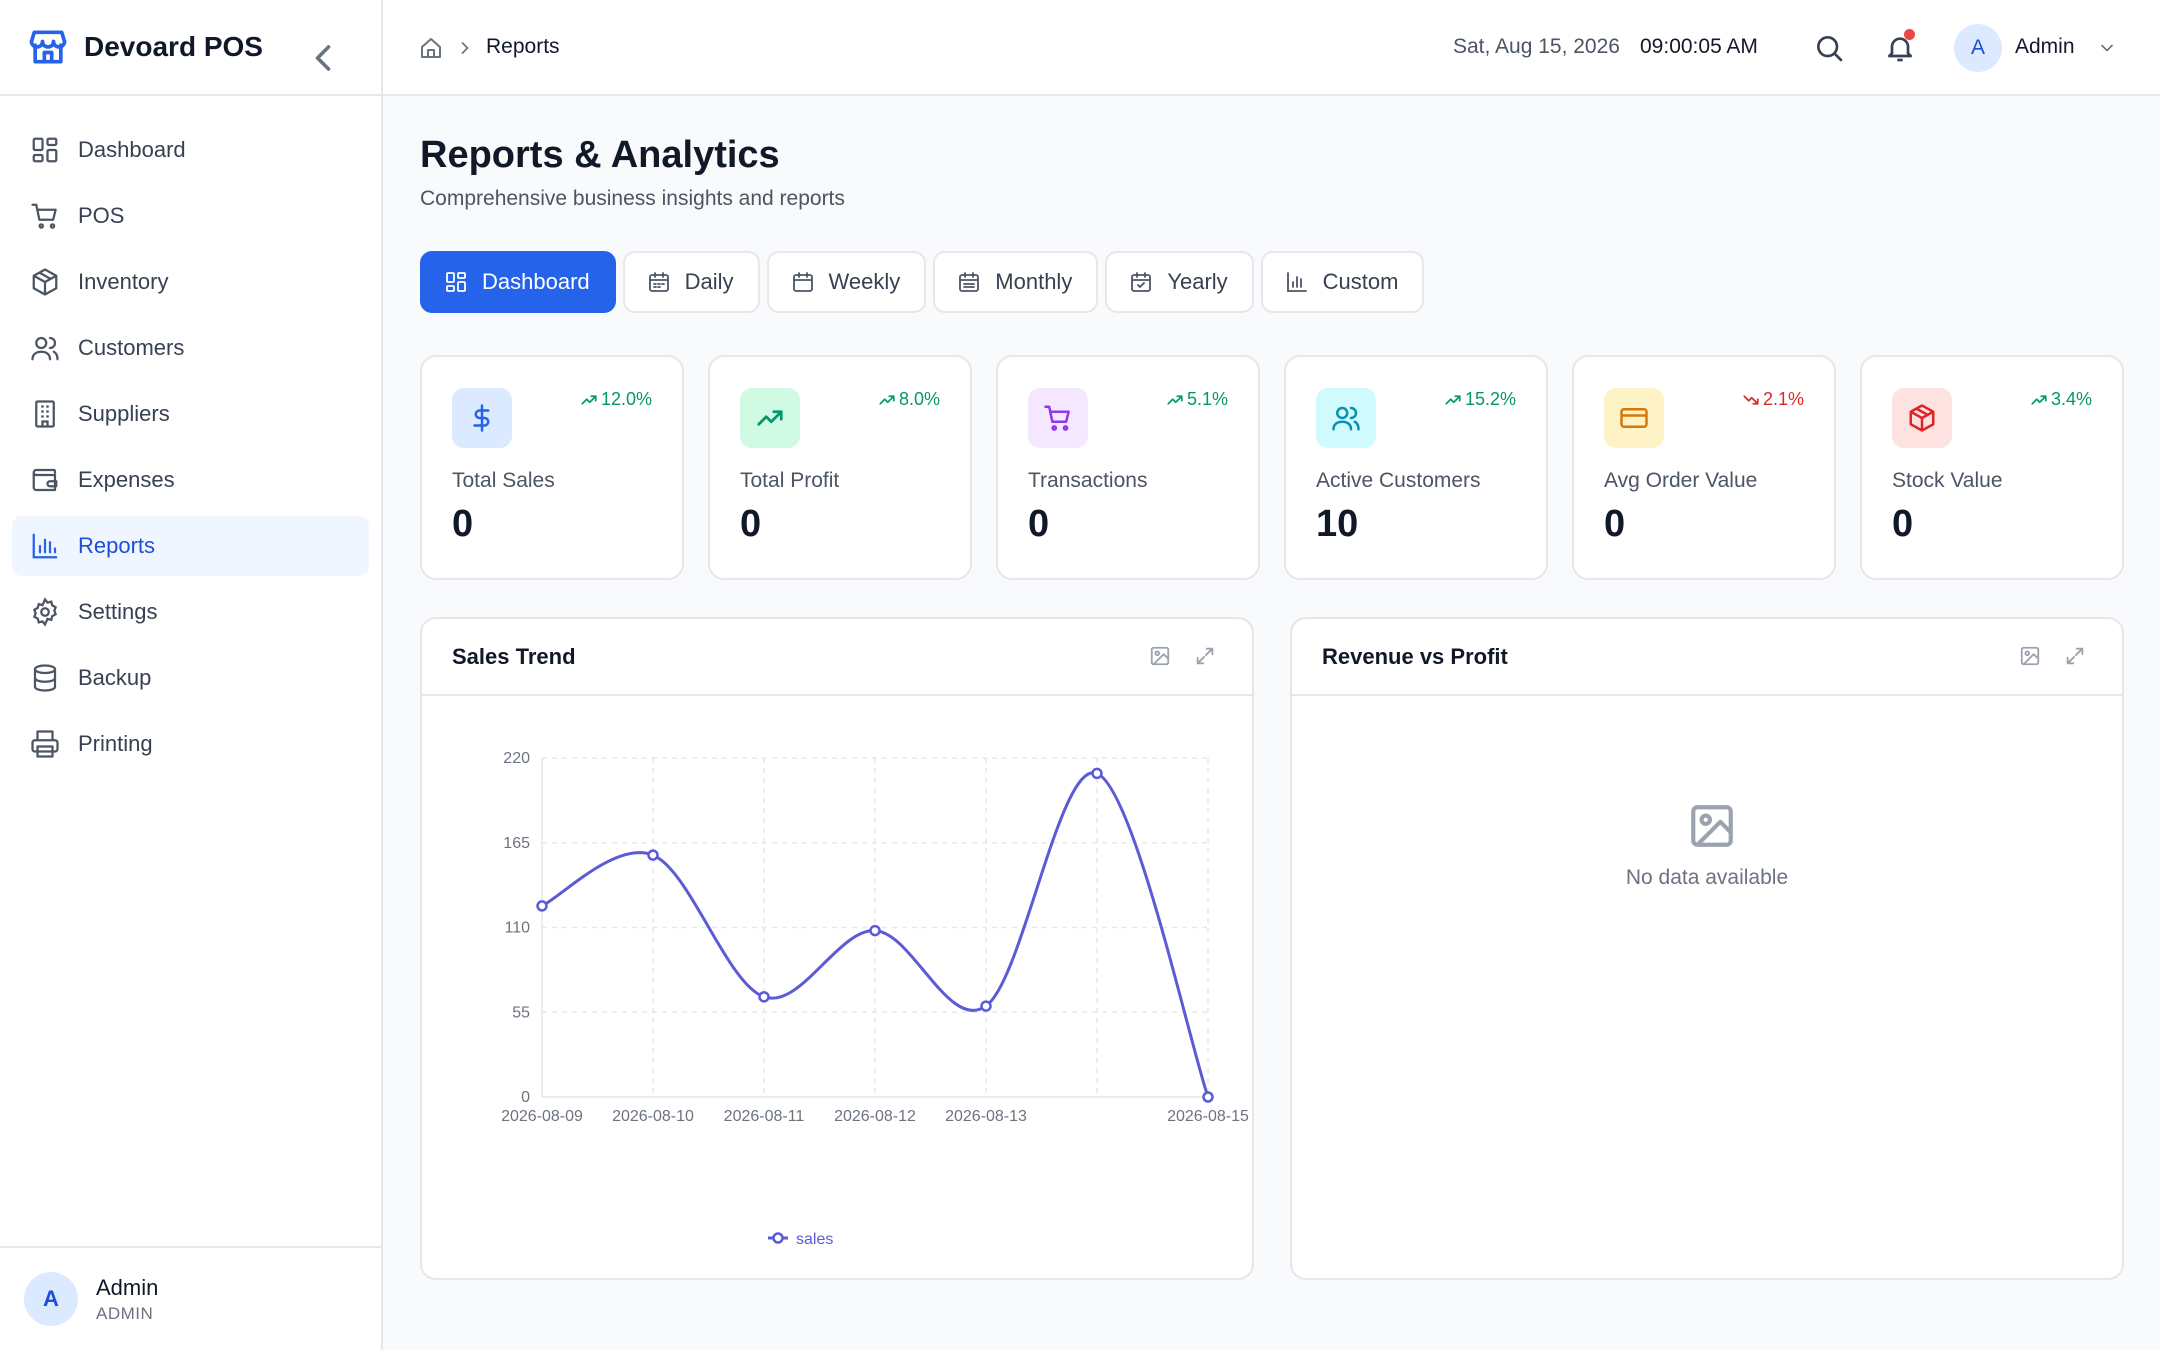 The width and height of the screenshot is (2160, 1350). I want to click on stat-trend: 8.0%, so click(909, 399).